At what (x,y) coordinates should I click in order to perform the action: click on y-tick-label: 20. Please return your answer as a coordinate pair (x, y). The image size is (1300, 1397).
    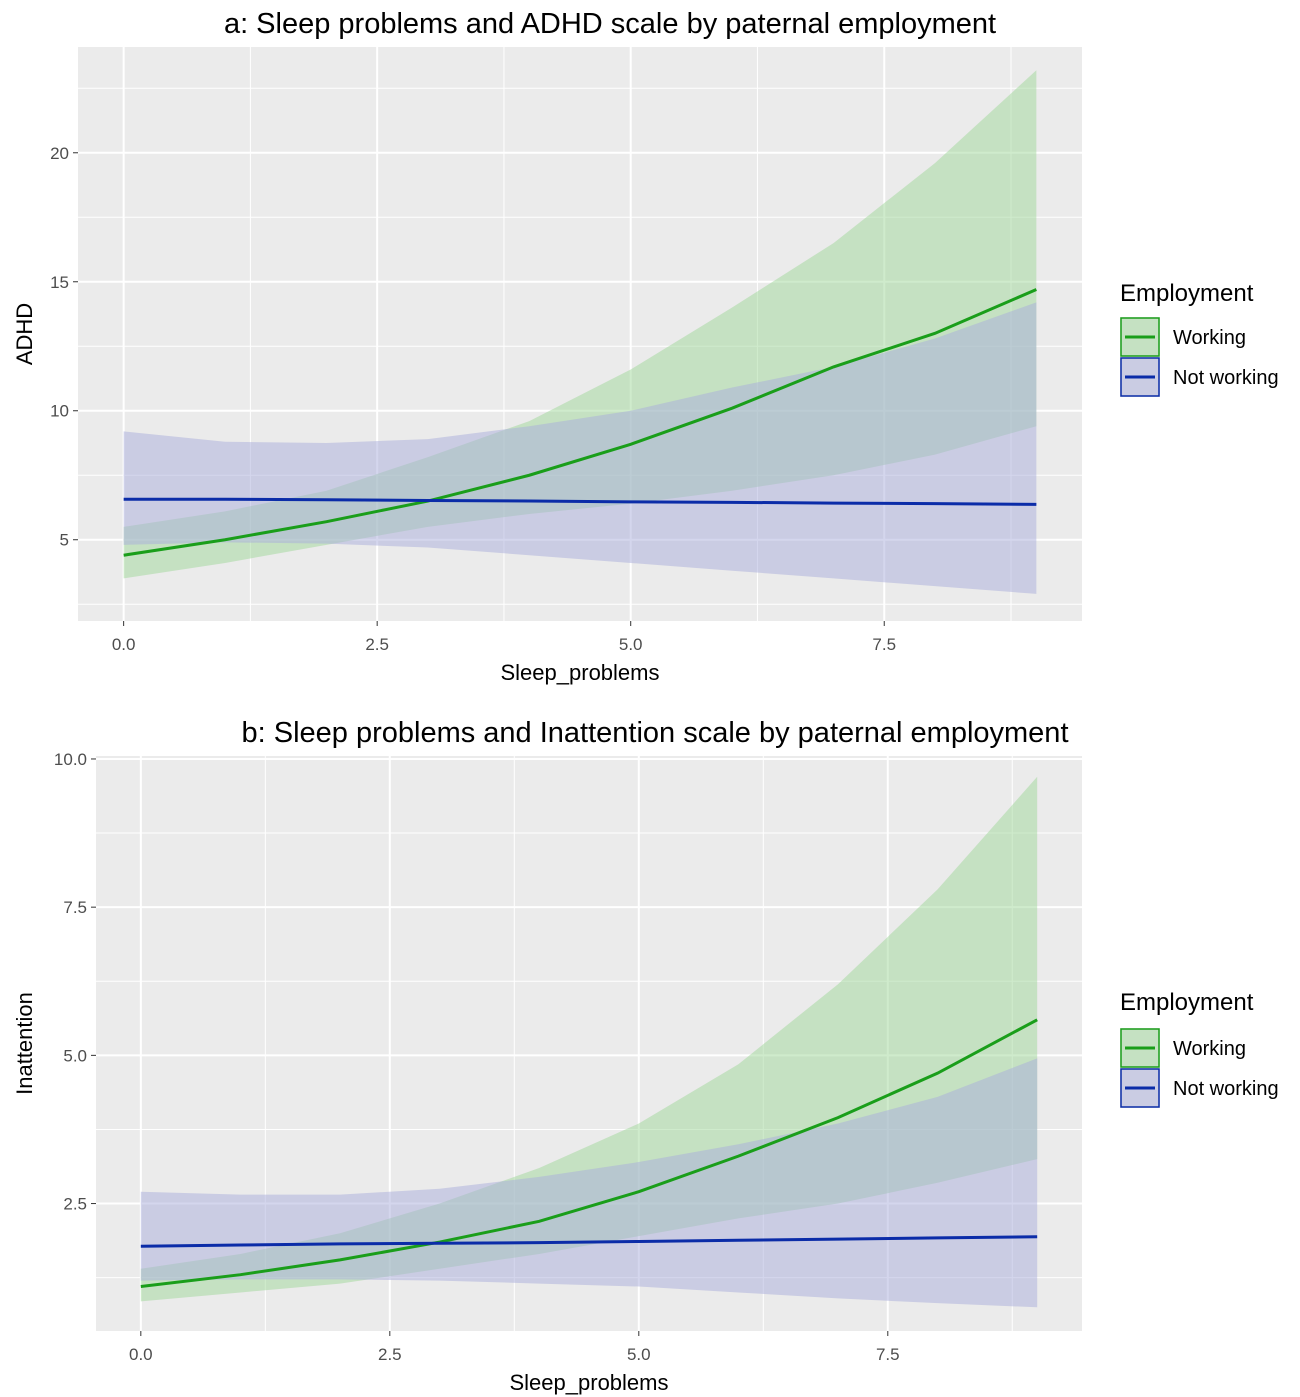
    Looking at the image, I should click on (59, 153).